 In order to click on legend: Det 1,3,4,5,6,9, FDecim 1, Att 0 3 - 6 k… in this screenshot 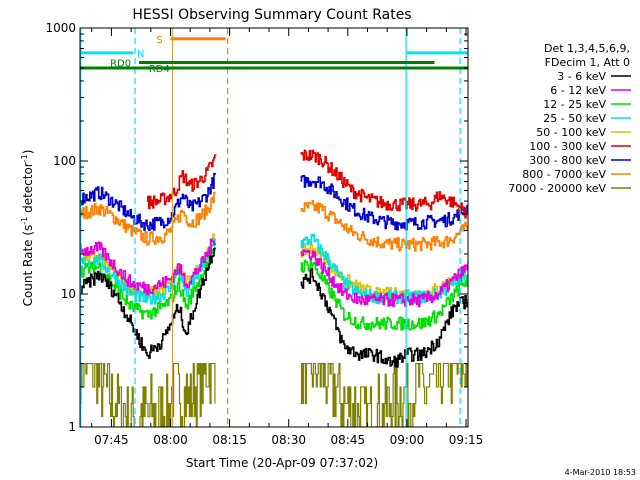, I will do `click(569, 118)`.